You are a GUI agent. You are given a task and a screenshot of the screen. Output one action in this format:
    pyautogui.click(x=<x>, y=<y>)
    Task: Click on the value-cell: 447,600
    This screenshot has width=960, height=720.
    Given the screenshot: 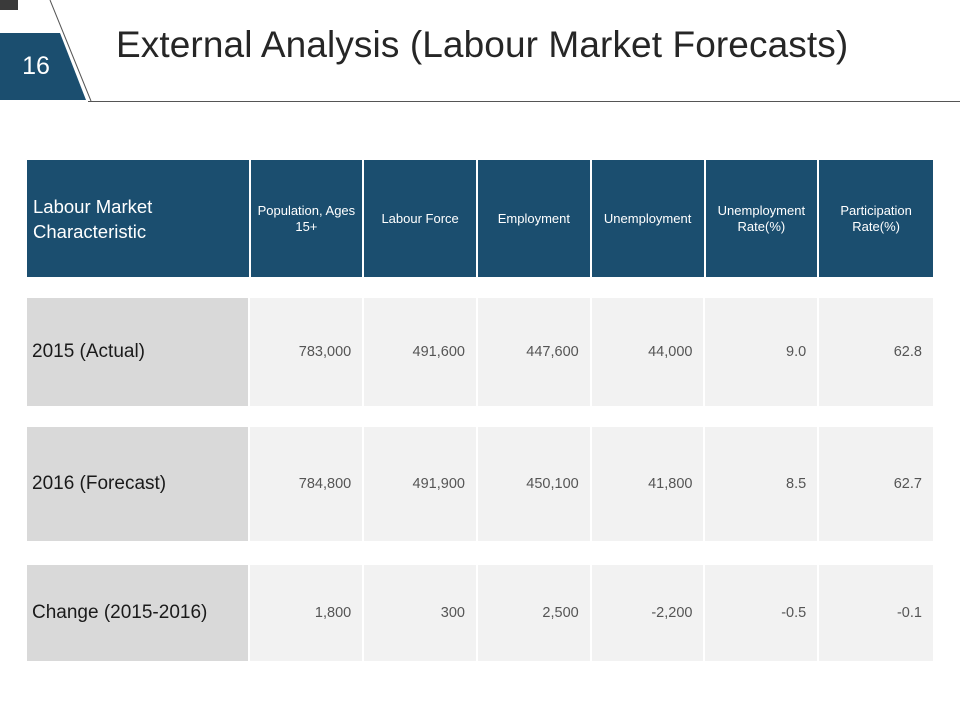 What is the action you would take?
    pyautogui.click(x=533, y=352)
    